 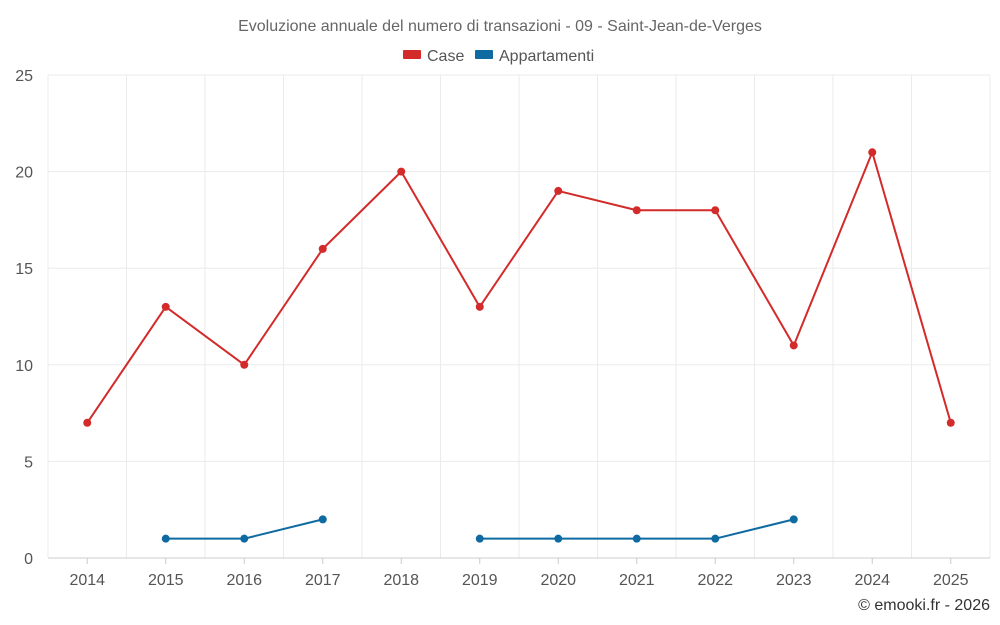 I want to click on x-tick-label: 2014, so click(x=87, y=580).